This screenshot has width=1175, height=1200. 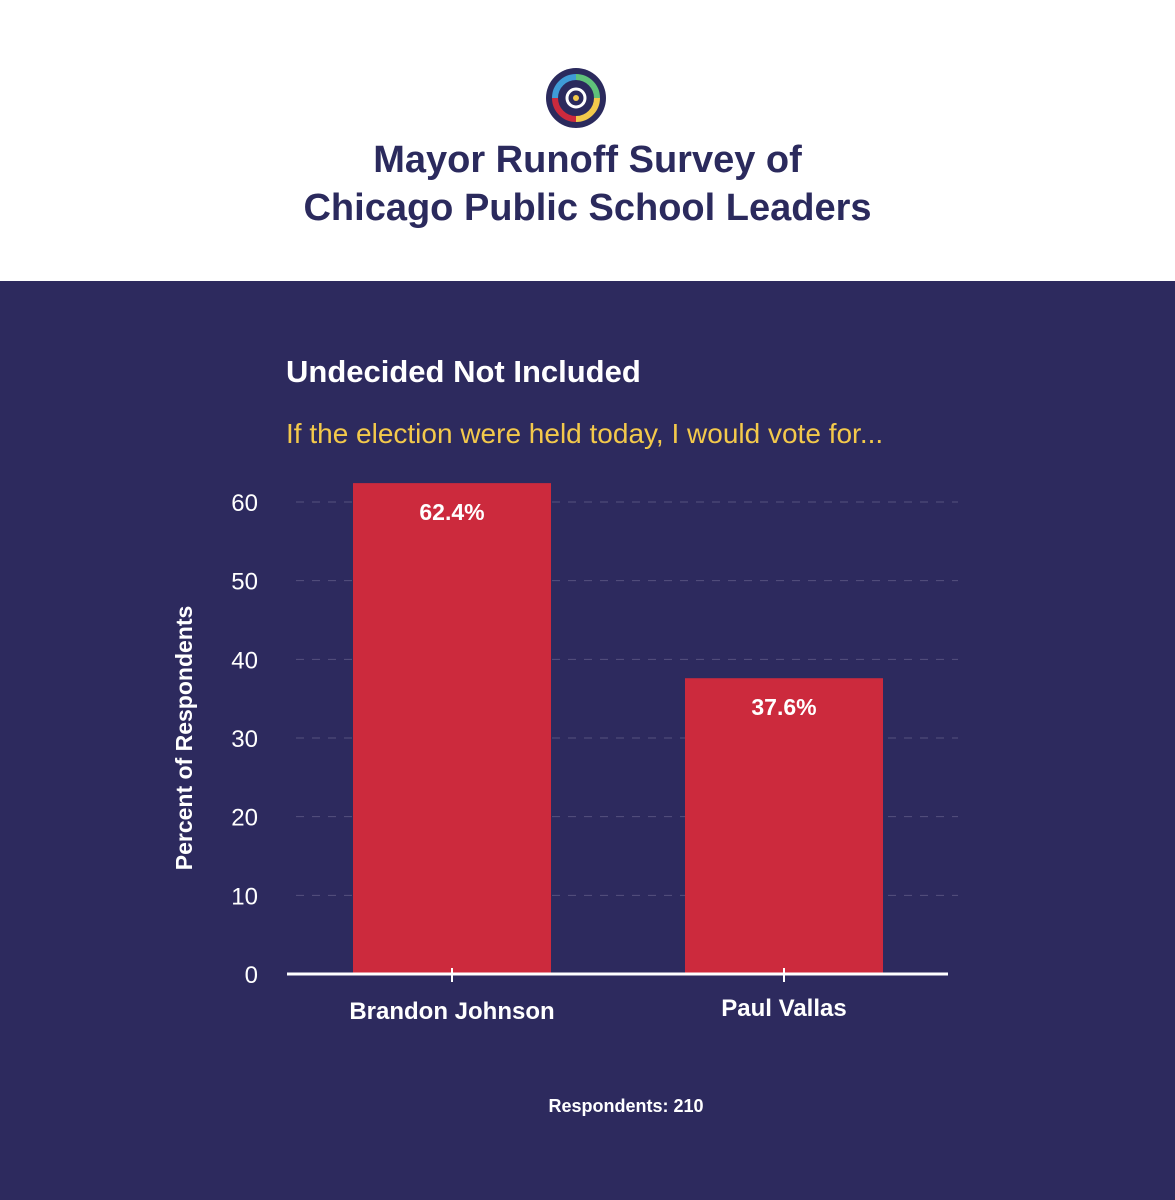 I want to click on page-title-line-2: Chicago Public School Leaders, so click(x=587, y=208).